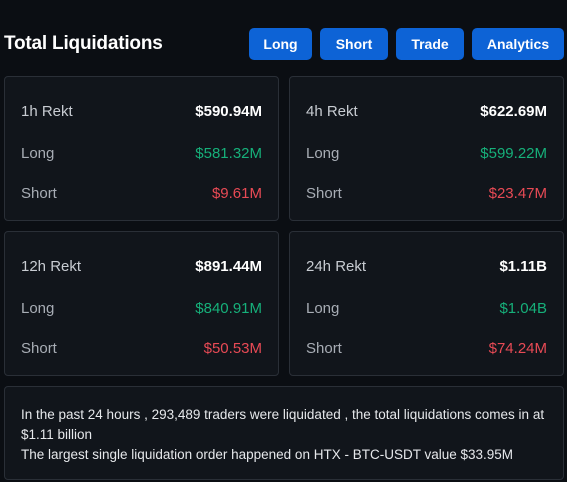 The image size is (567, 482). What do you see at coordinates (430, 44) in the screenshot?
I see `trade-button: Trade` at bounding box center [430, 44].